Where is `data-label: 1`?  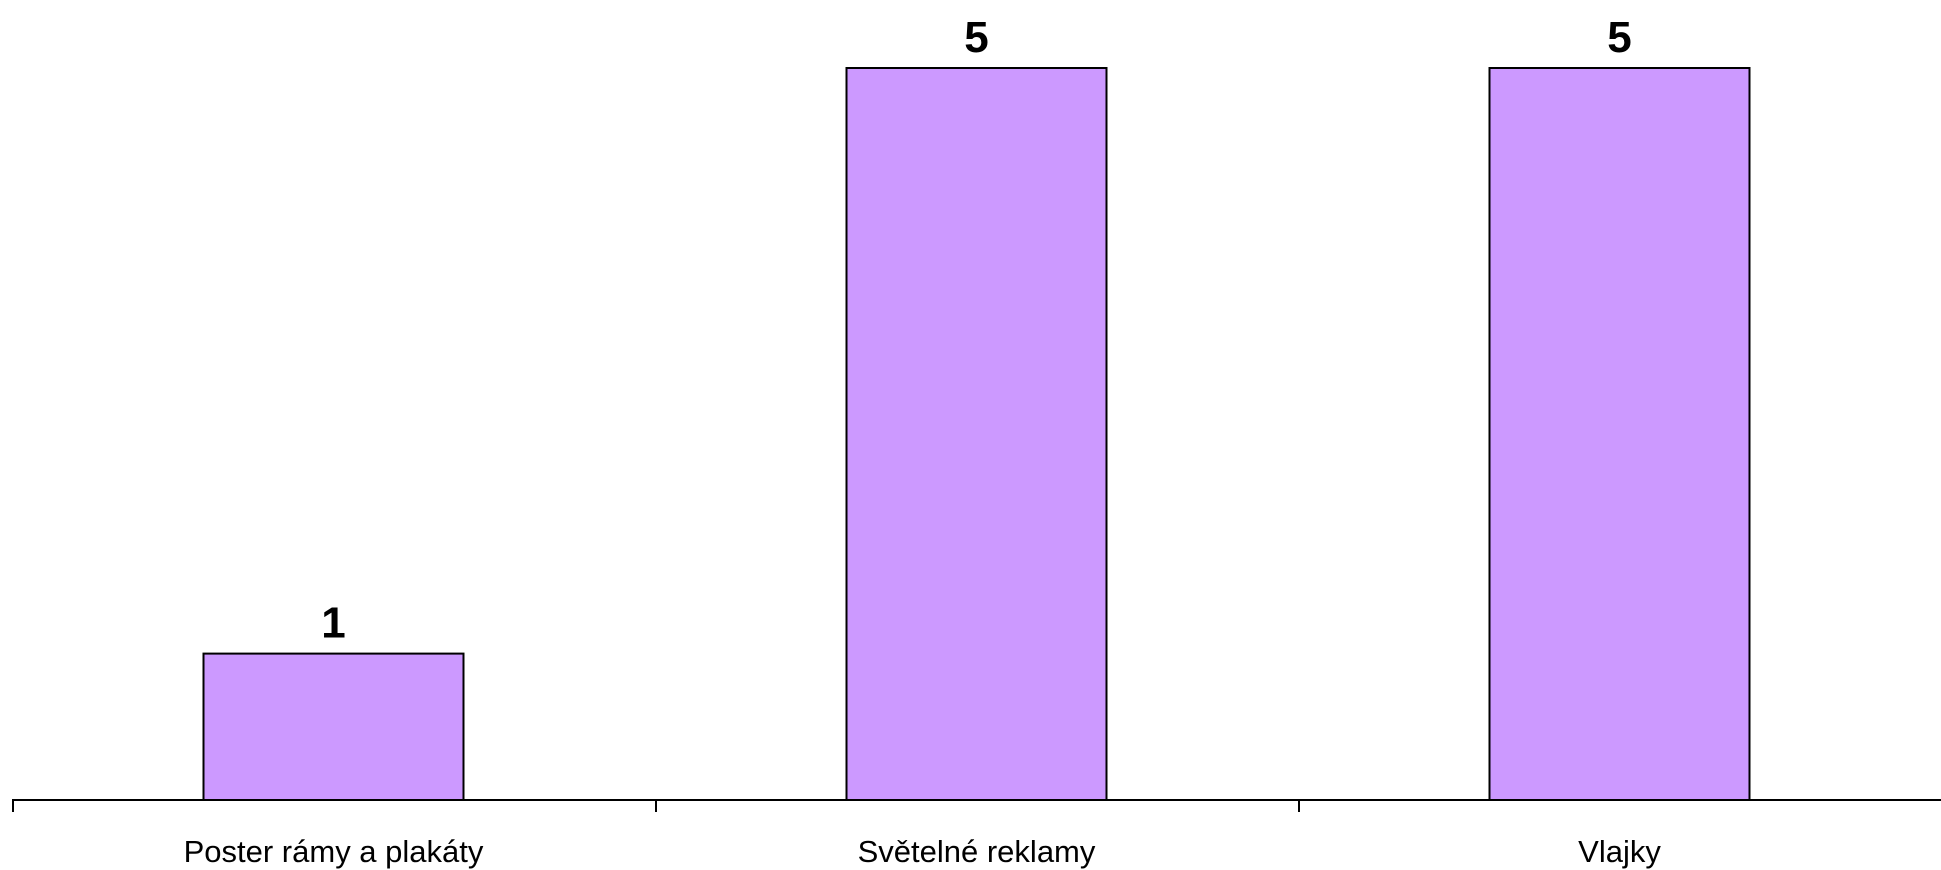
data-label: 1 is located at coordinates (333, 623).